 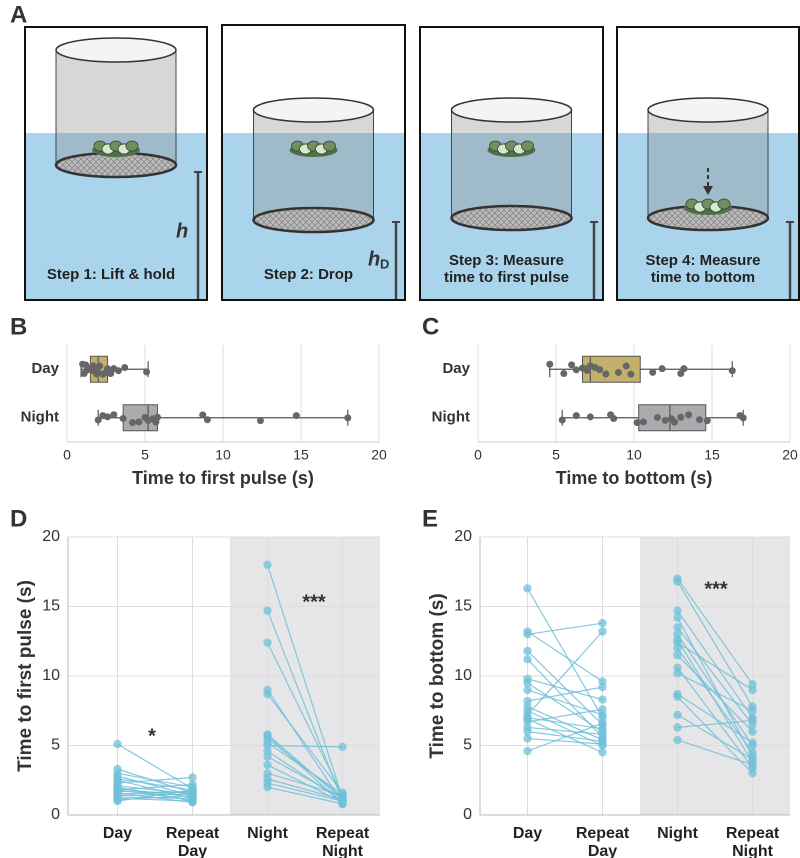 What do you see at coordinates (556, 455) in the screenshot?
I see `x-tick-label: 5` at bounding box center [556, 455].